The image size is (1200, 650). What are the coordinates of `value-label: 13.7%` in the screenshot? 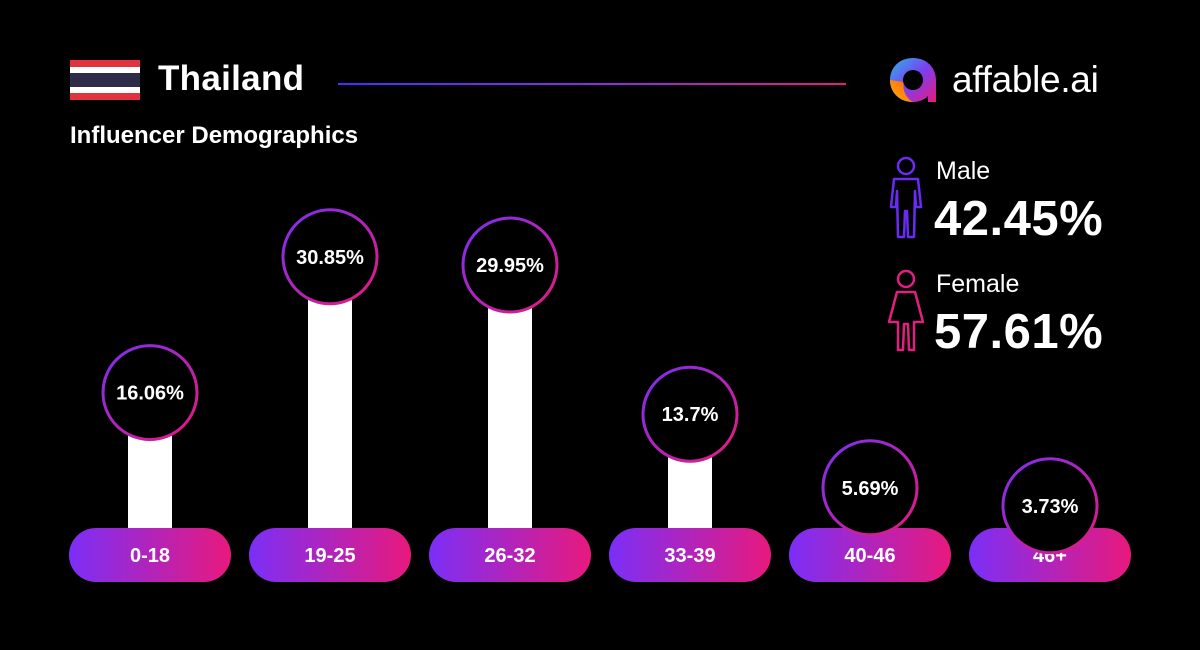 It's located at (690, 415).